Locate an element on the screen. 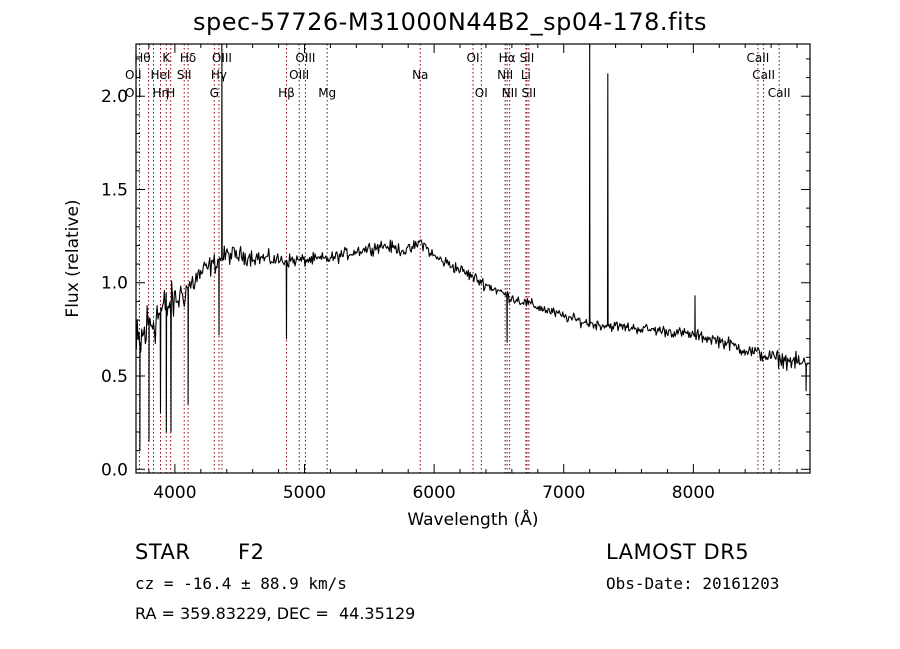 The width and height of the screenshot is (900, 649). chart-title: spec-57726-M31000N44B2_sp04-178.fits is located at coordinates (450, 22).